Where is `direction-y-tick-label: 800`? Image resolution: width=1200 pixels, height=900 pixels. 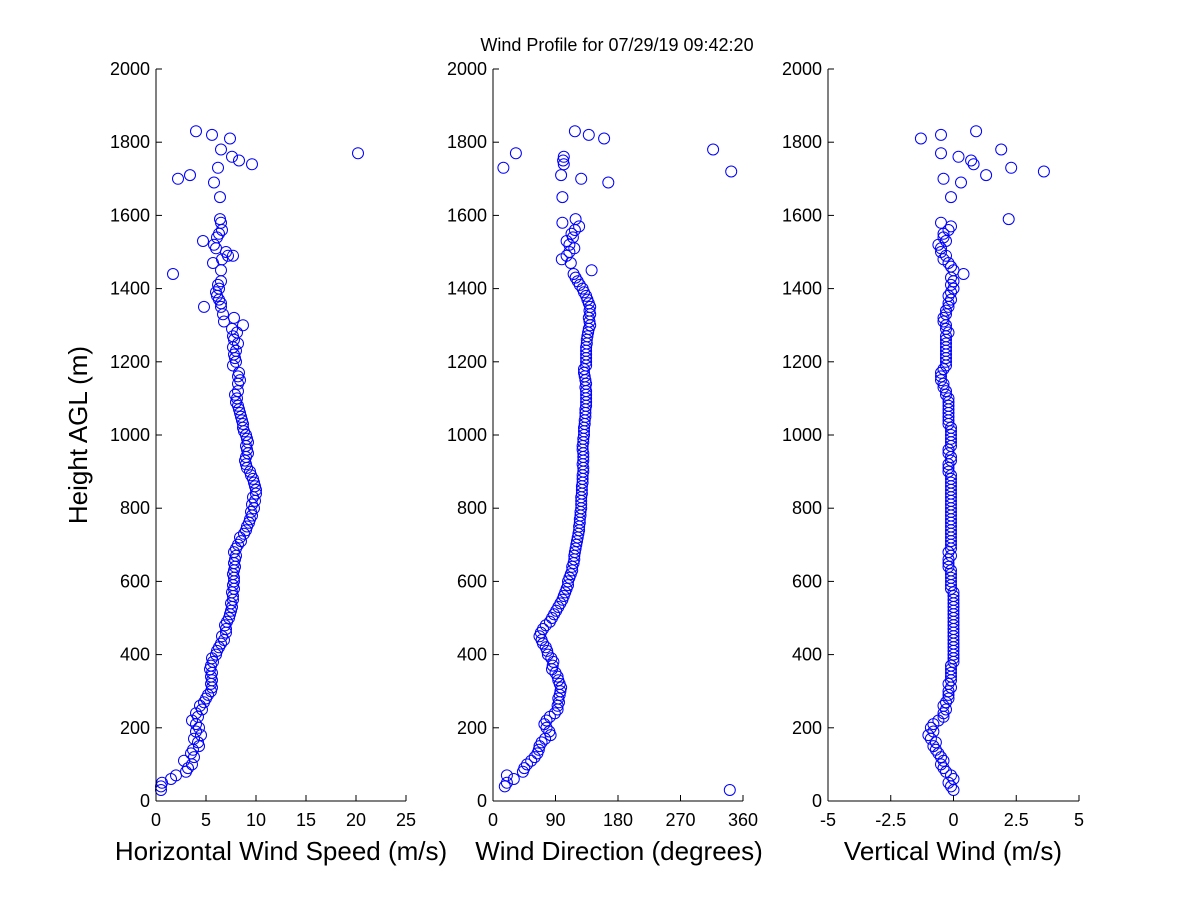 direction-y-tick-label: 800 is located at coordinates (472, 508).